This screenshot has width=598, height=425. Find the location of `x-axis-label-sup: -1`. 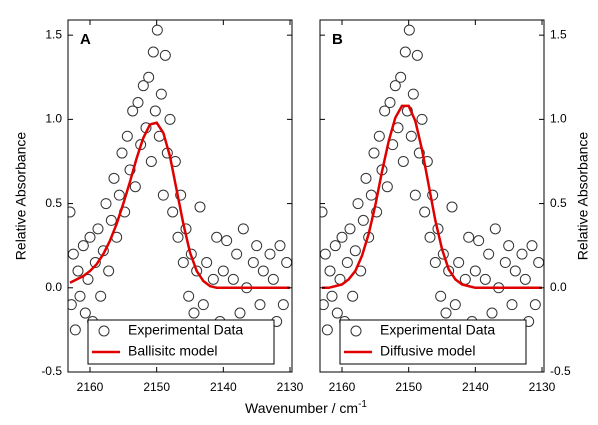

x-axis-label-sup: -1 is located at coordinates (362, 404).